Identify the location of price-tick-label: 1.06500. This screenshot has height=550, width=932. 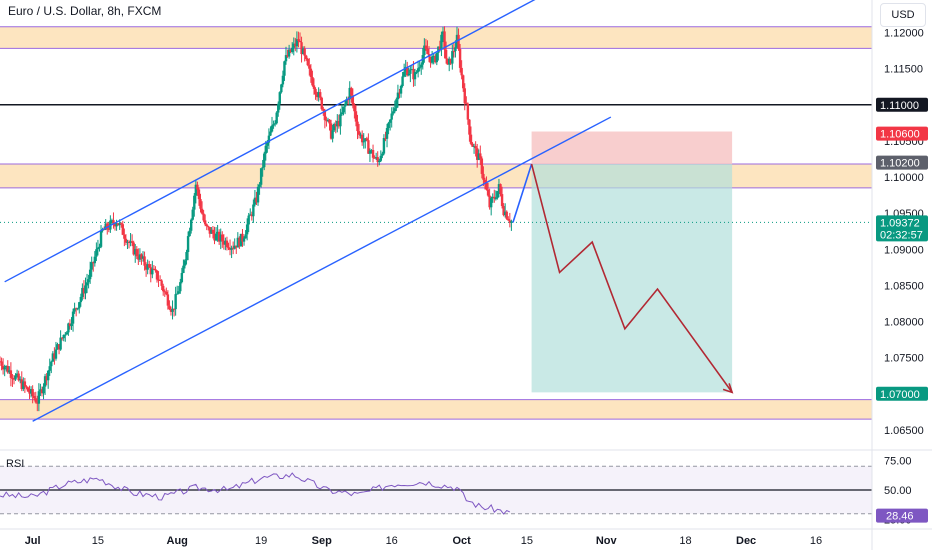
(904, 431).